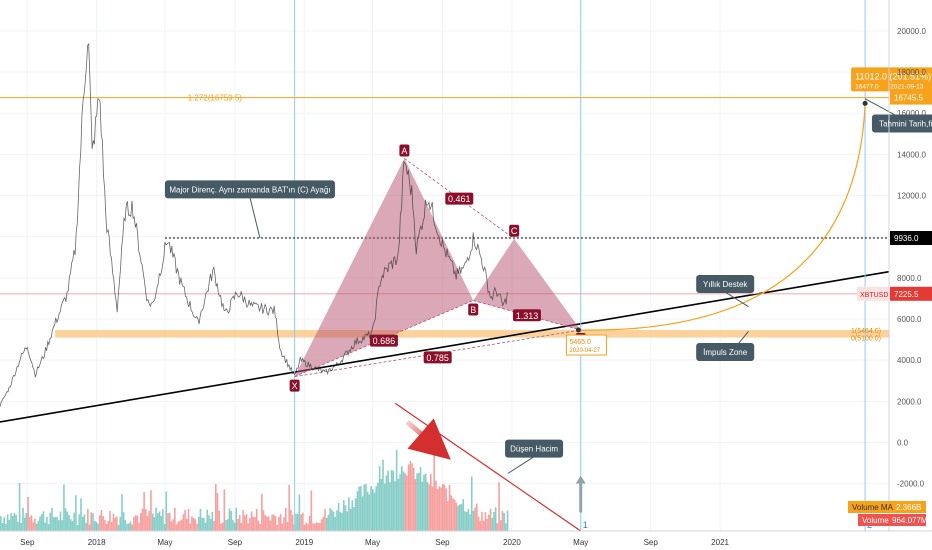 The width and height of the screenshot is (932, 550). Describe the element at coordinates (874, 295) in the screenshot. I see `symbol-tag-label: XBTUSD` at that location.